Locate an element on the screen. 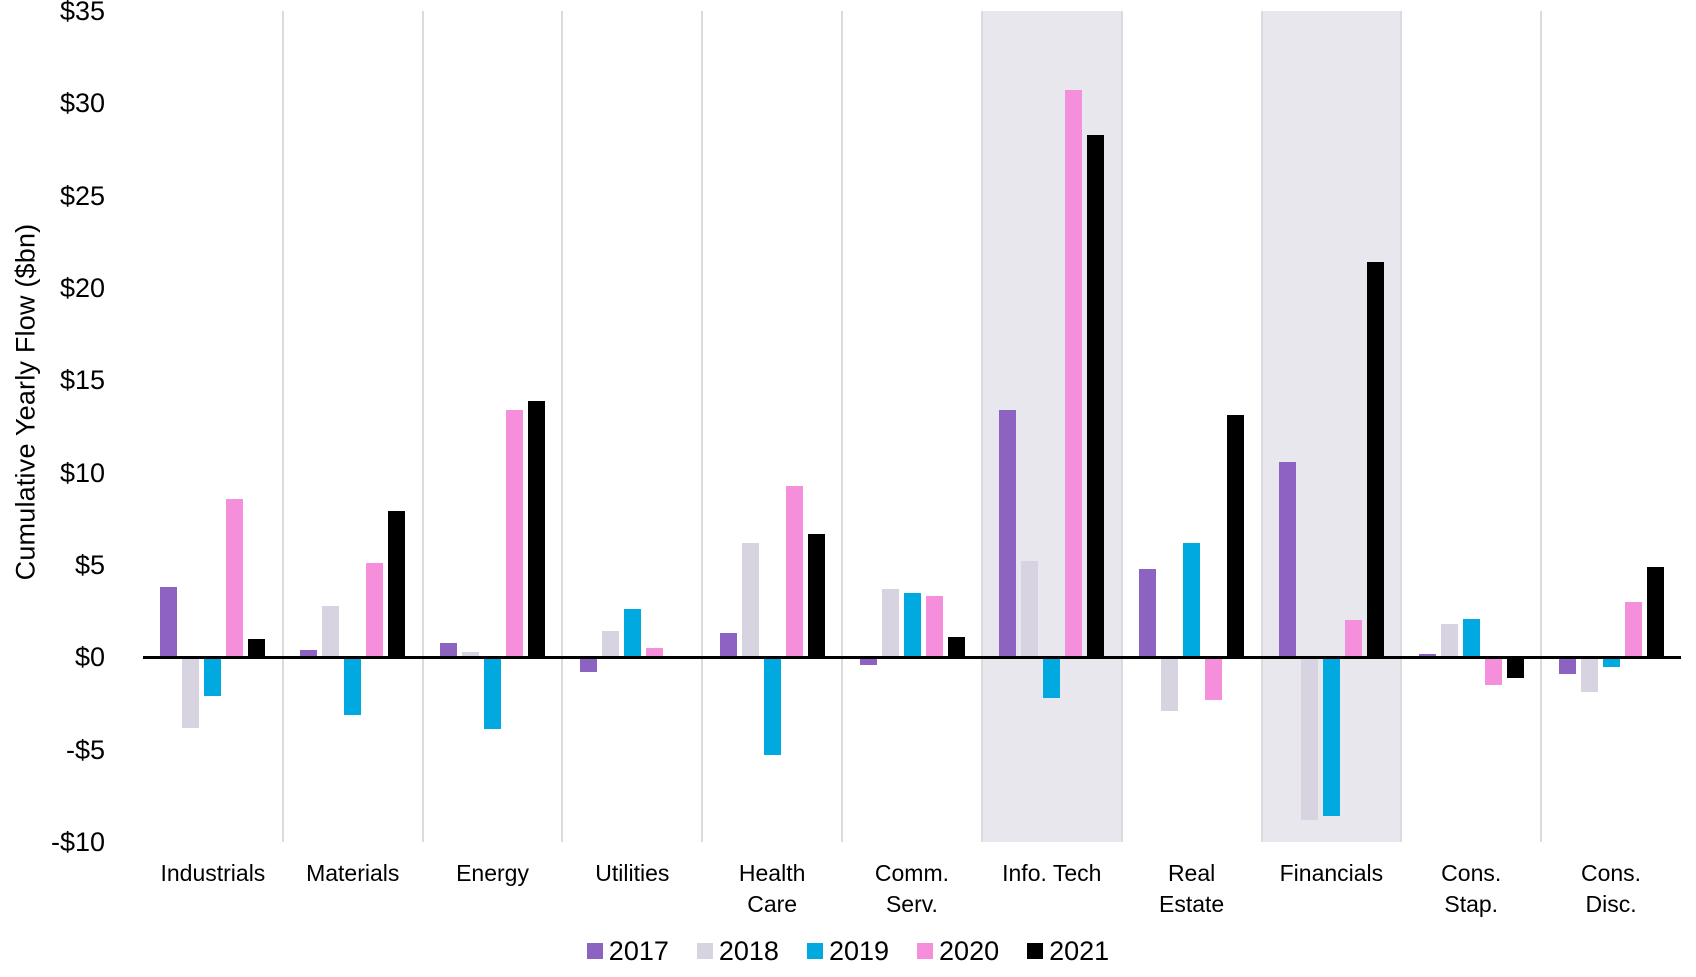 The height and width of the screenshot is (977, 1696). legend-label-2017: 2017 is located at coordinates (638, 951).